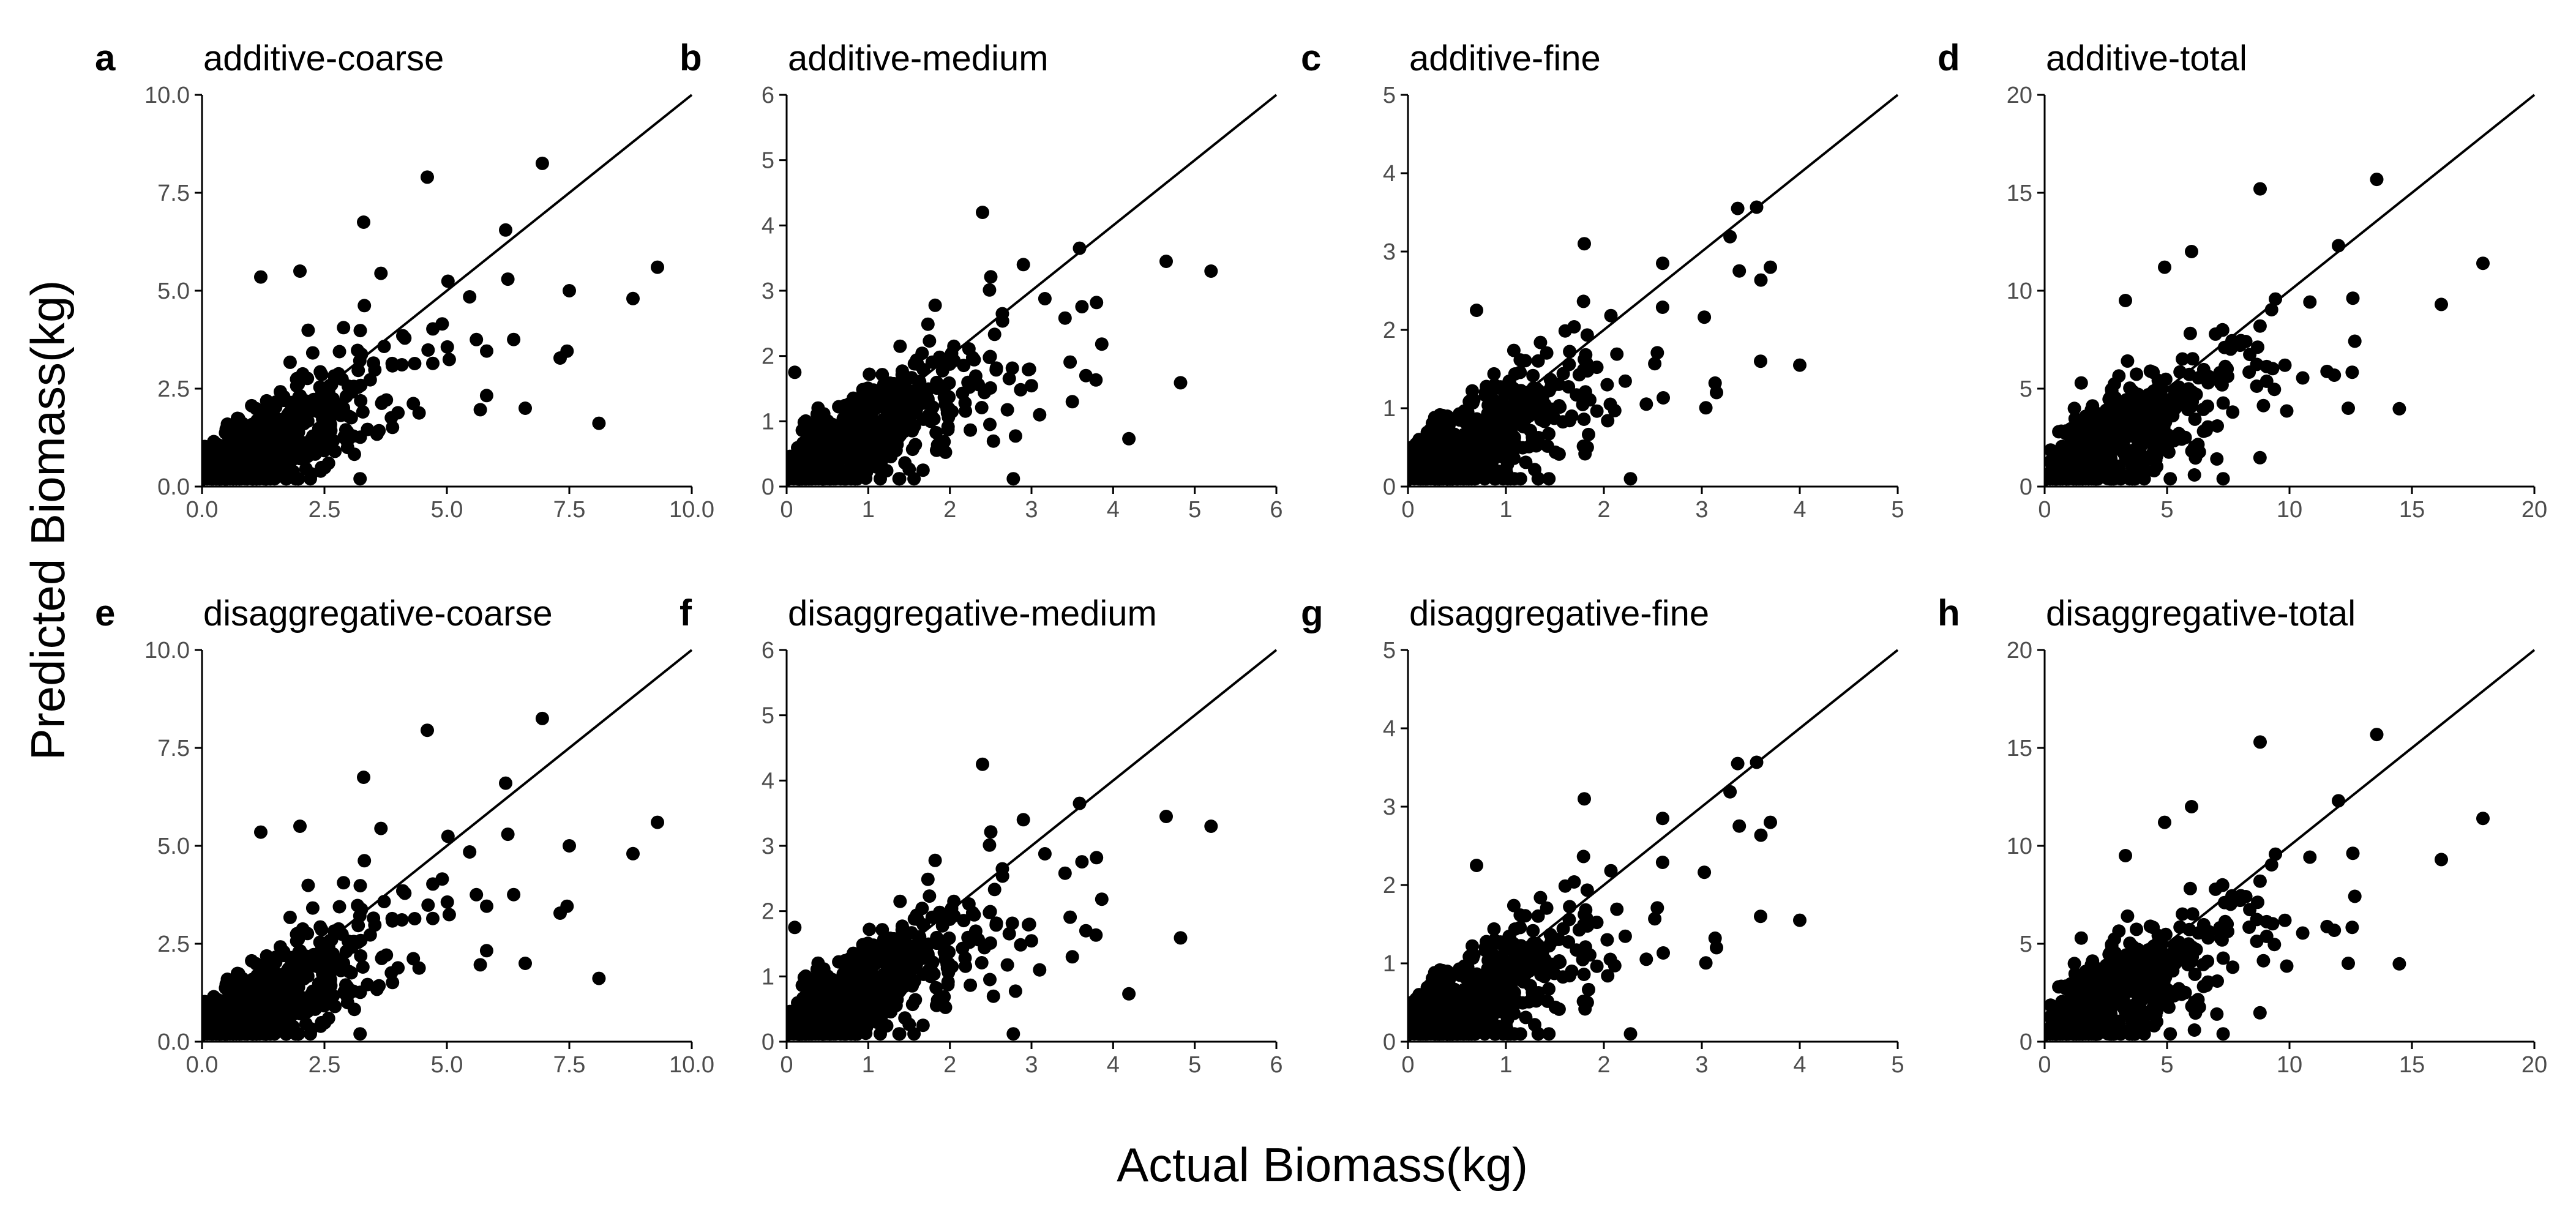 The width and height of the screenshot is (2576, 1210). I want to click on y-tick-label: 1, so click(768, 422).